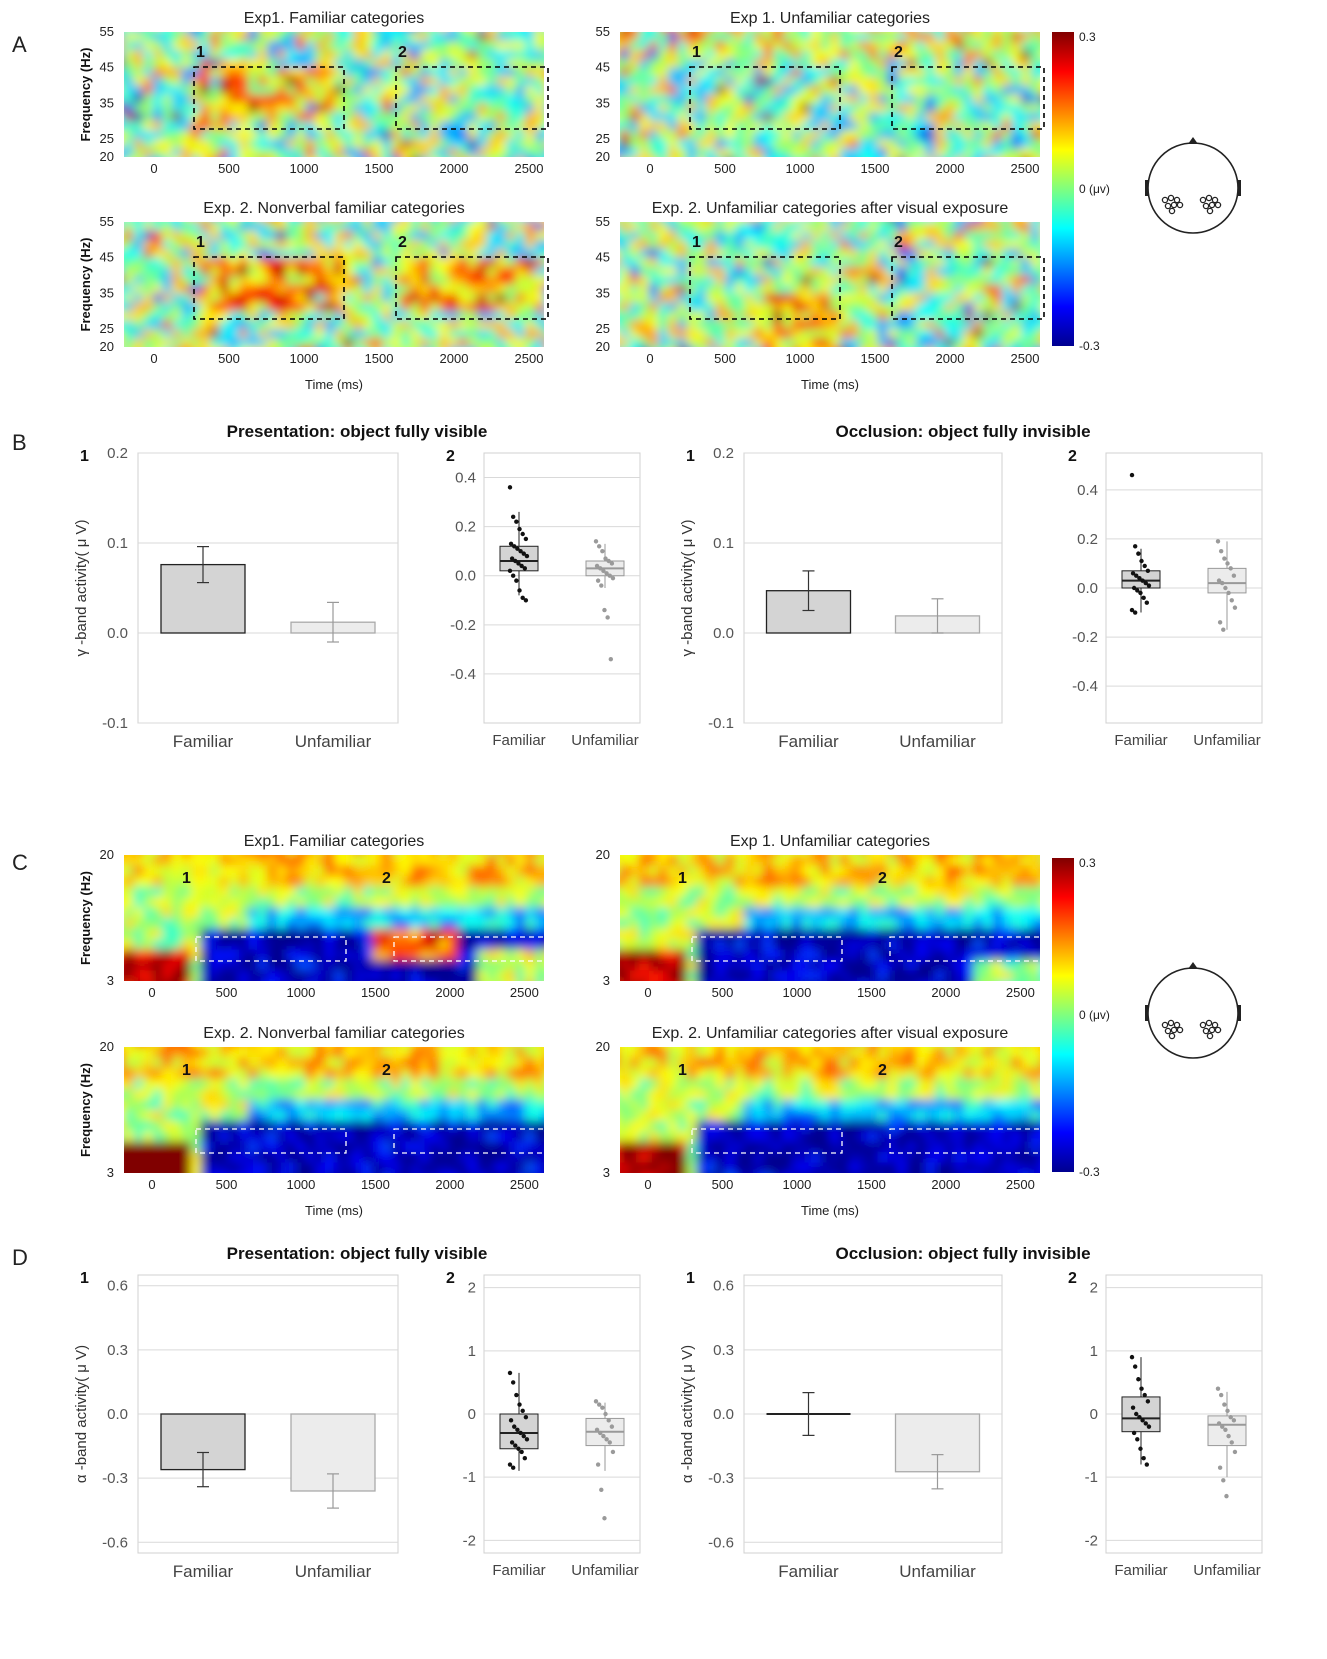 The image size is (1327, 1659). What do you see at coordinates (603, 31) in the screenshot?
I see `y-tick-label: 55` at bounding box center [603, 31].